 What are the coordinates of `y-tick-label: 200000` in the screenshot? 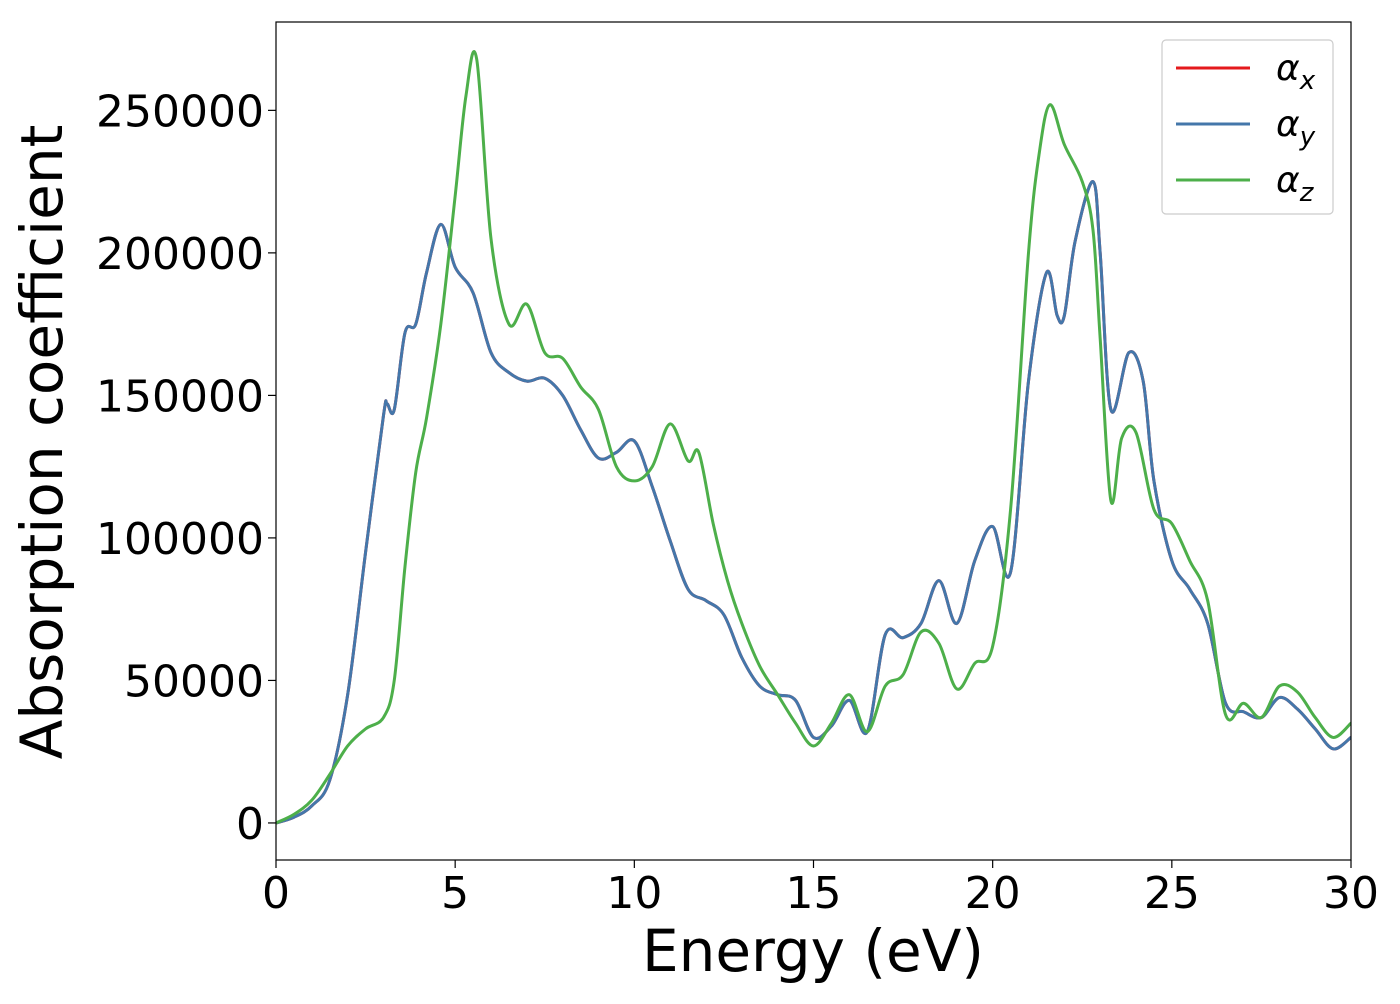 It's located at (180, 254).